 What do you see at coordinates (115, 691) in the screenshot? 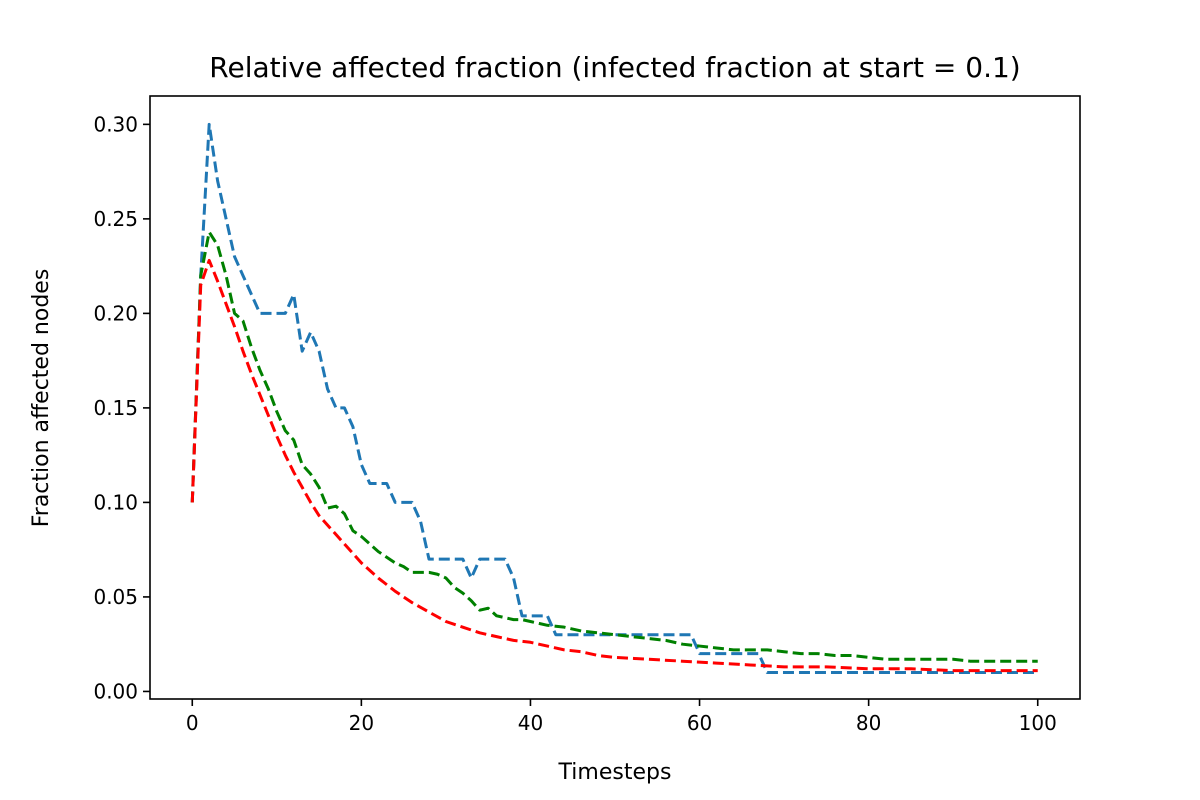
I see `y-tick-label: 0.00` at bounding box center [115, 691].